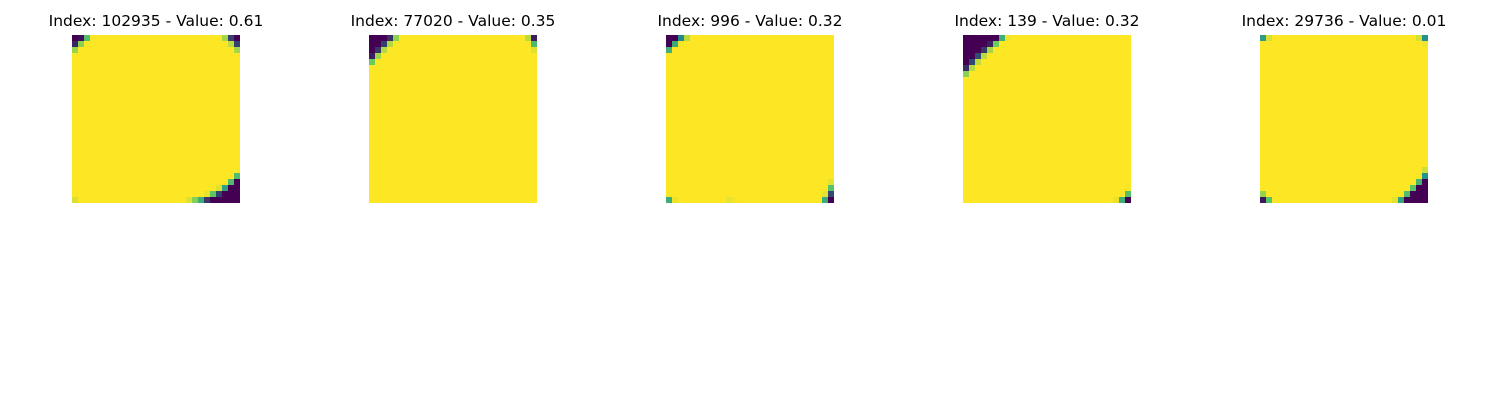  What do you see at coordinates (156, 21) in the screenshot?
I see `panel-title: Index: 102935 - Value: 0.61` at bounding box center [156, 21].